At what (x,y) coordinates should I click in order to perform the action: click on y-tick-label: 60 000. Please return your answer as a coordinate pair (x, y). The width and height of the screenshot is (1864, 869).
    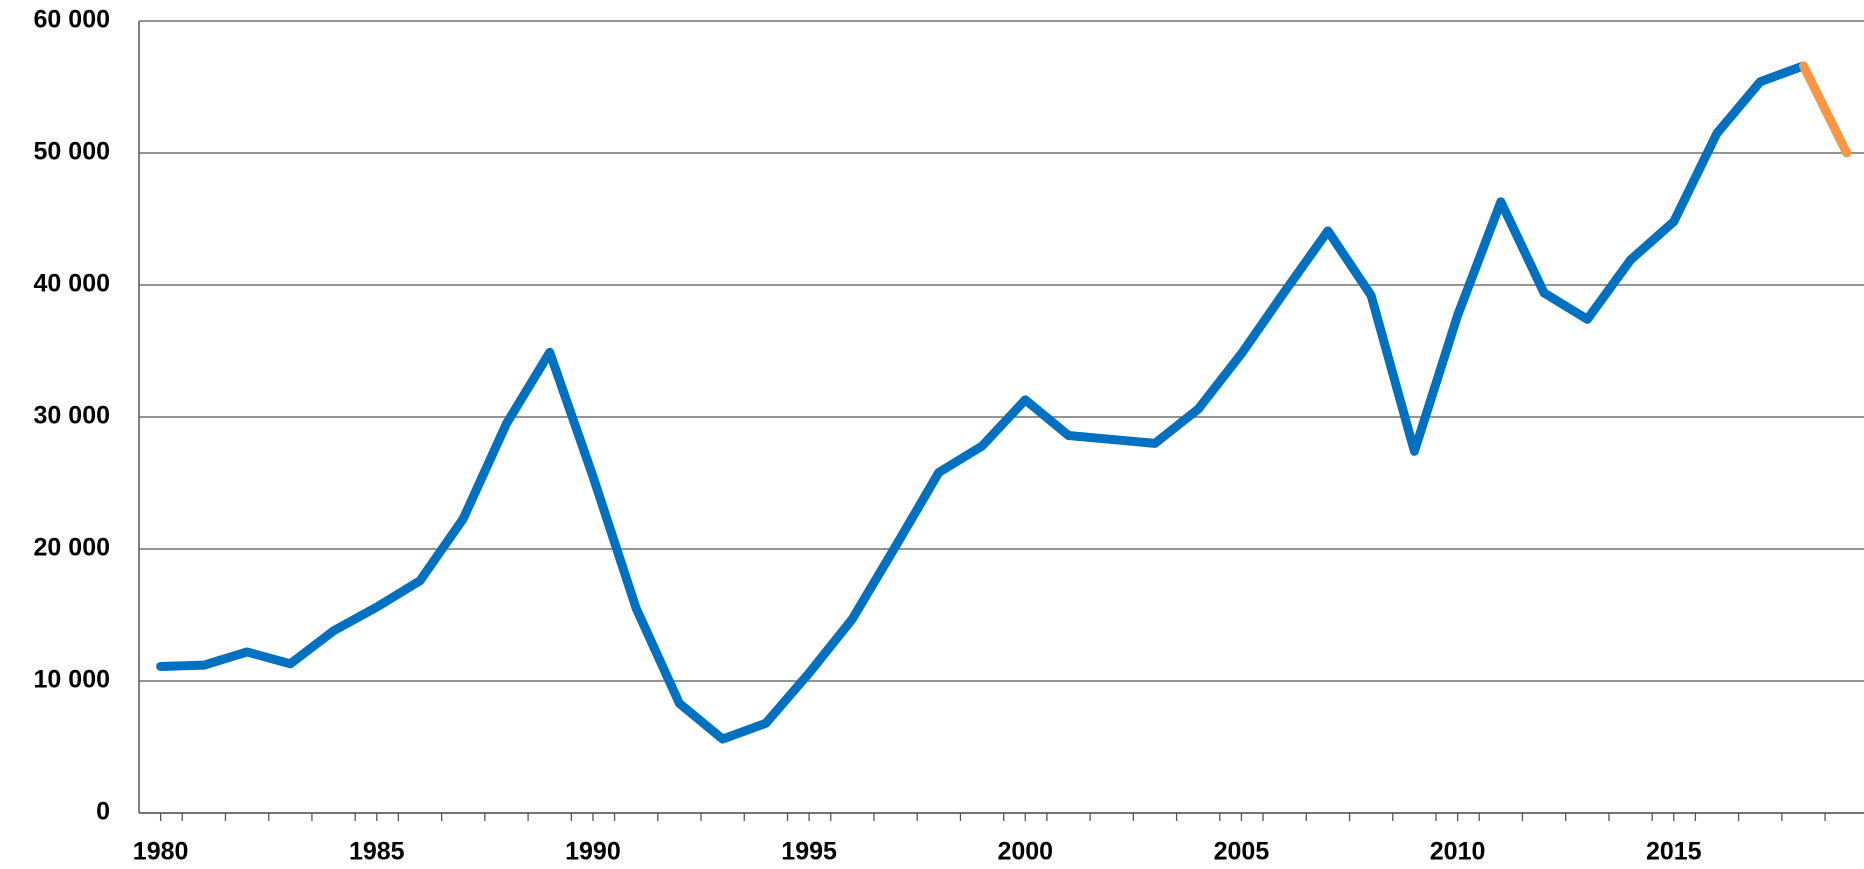
    Looking at the image, I should click on (72, 20).